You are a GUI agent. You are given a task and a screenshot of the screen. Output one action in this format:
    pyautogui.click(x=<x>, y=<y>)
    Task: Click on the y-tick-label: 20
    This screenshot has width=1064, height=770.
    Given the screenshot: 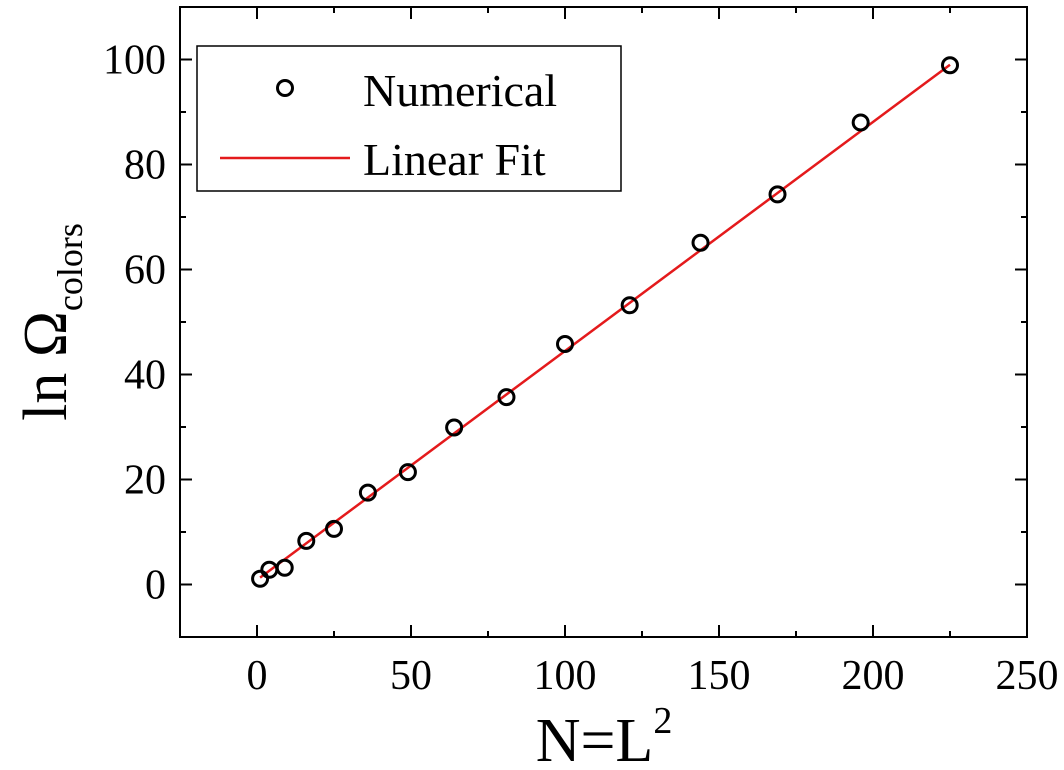 What is the action you would take?
    pyautogui.click(x=145, y=481)
    